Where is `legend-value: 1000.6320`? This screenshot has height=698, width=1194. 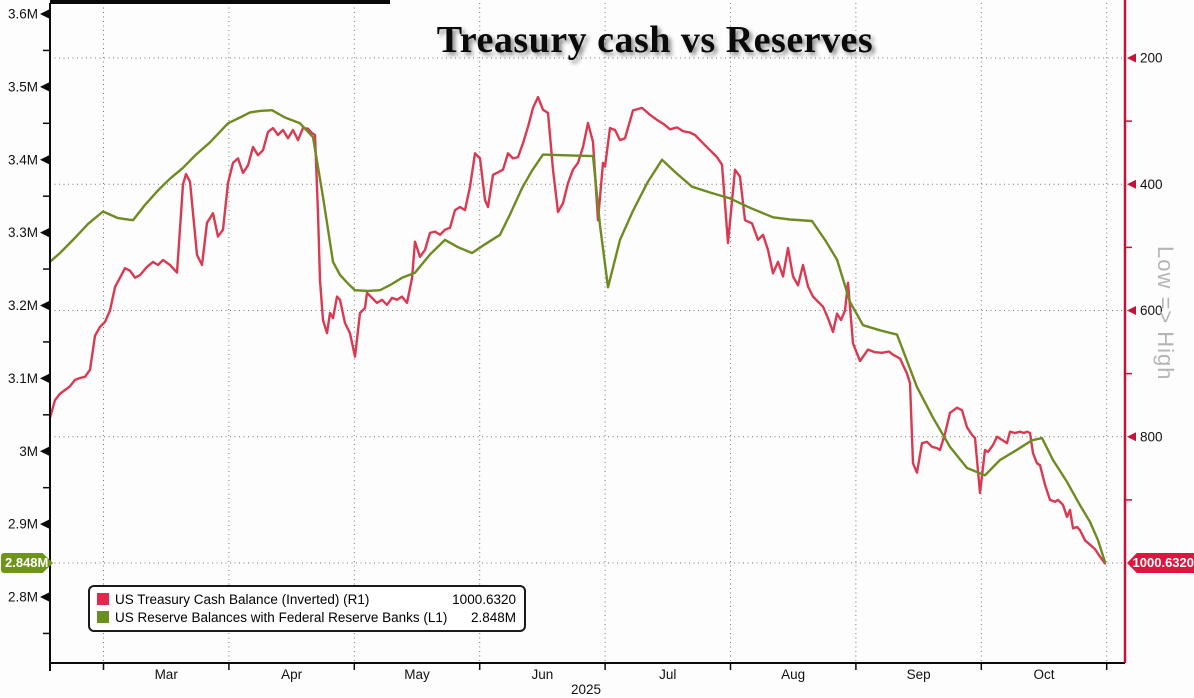
legend-value: 1000.6320 is located at coordinates (484, 599).